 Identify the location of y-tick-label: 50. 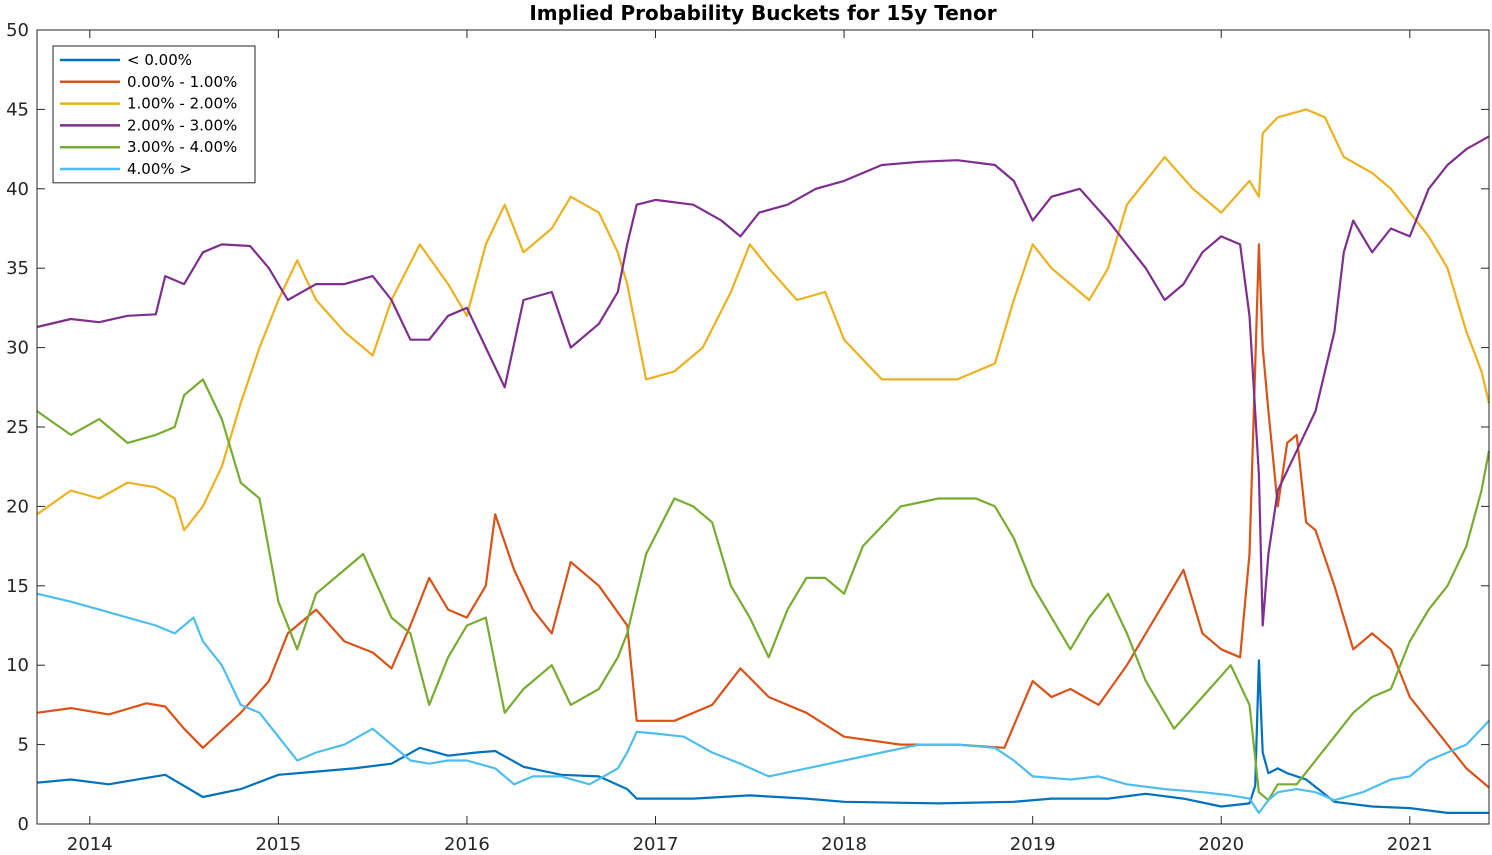
(17, 30).